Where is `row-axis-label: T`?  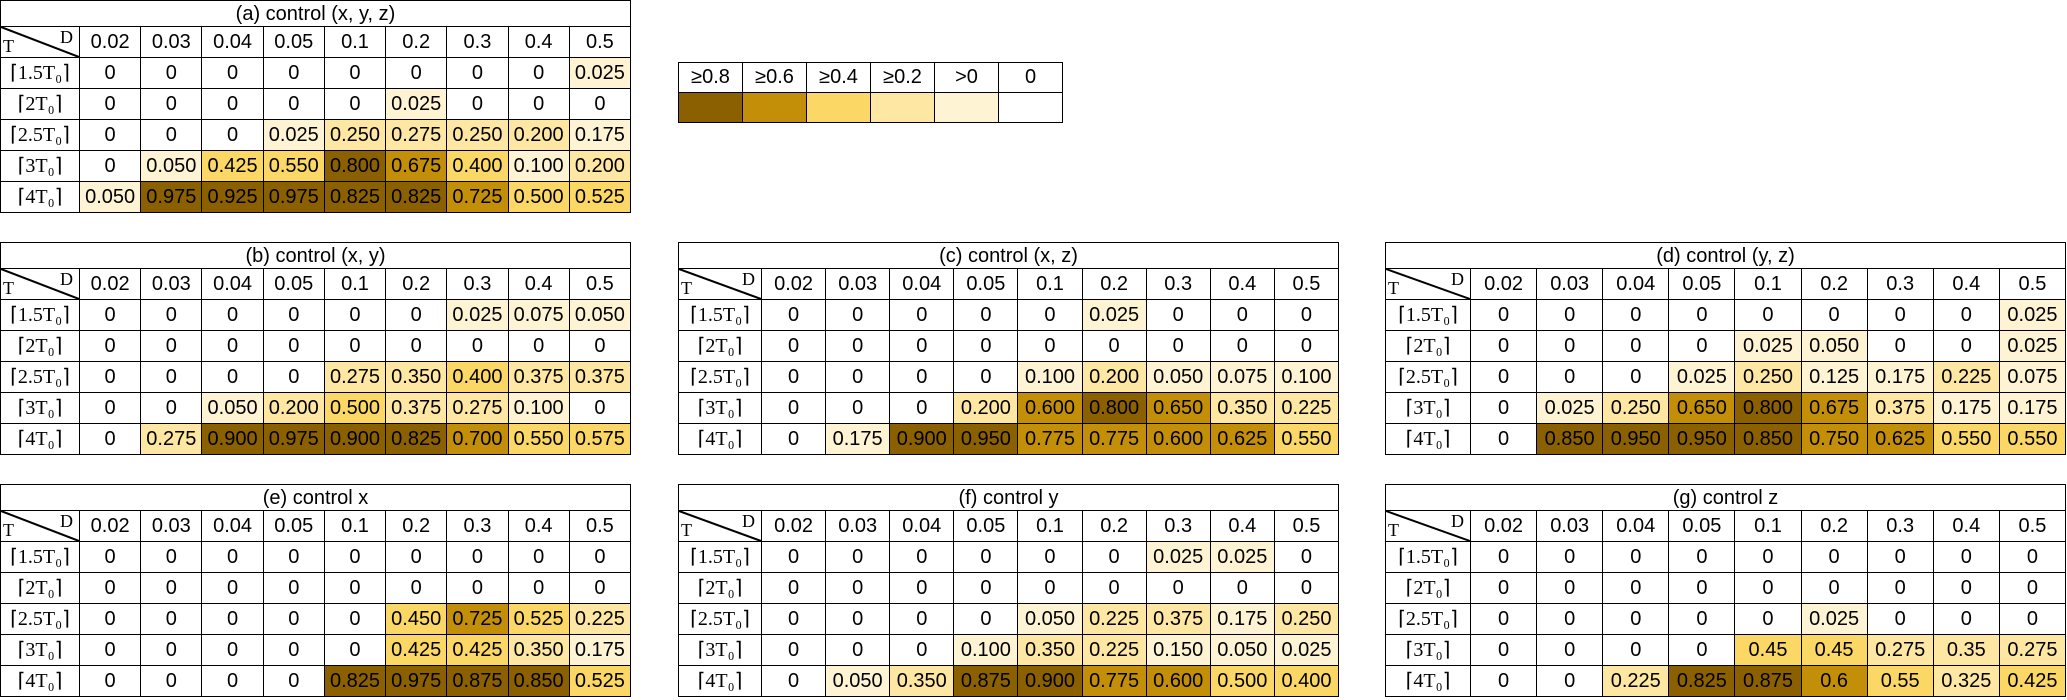
row-axis-label: T is located at coordinates (8, 530).